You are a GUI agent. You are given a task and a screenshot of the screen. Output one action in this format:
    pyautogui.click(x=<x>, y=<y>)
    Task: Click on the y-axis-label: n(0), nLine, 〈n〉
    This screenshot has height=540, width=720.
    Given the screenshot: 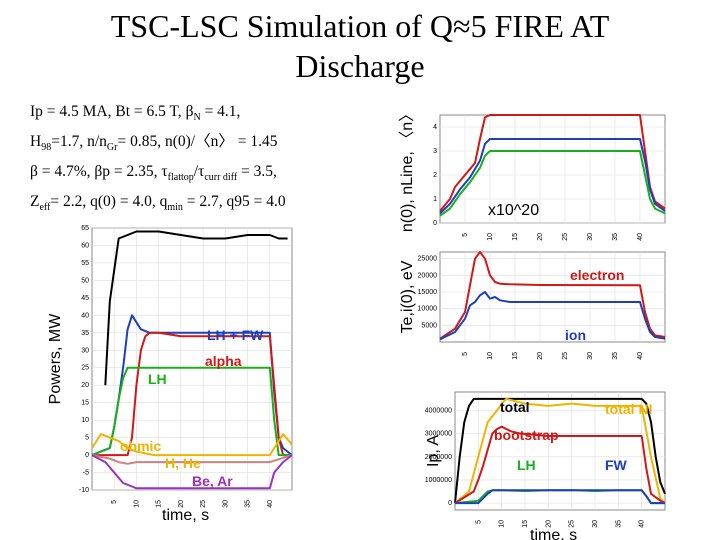 What is the action you would take?
    pyautogui.click(x=407, y=169)
    